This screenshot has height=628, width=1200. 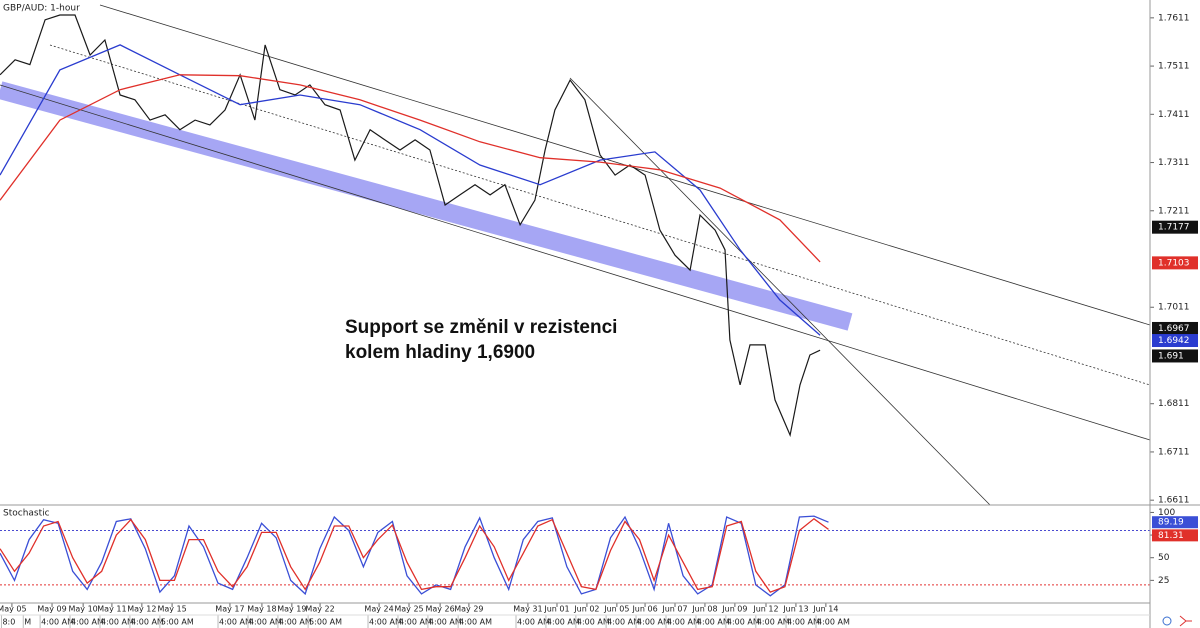 I want to click on x-tick-label: Jun 09, so click(x=734, y=609).